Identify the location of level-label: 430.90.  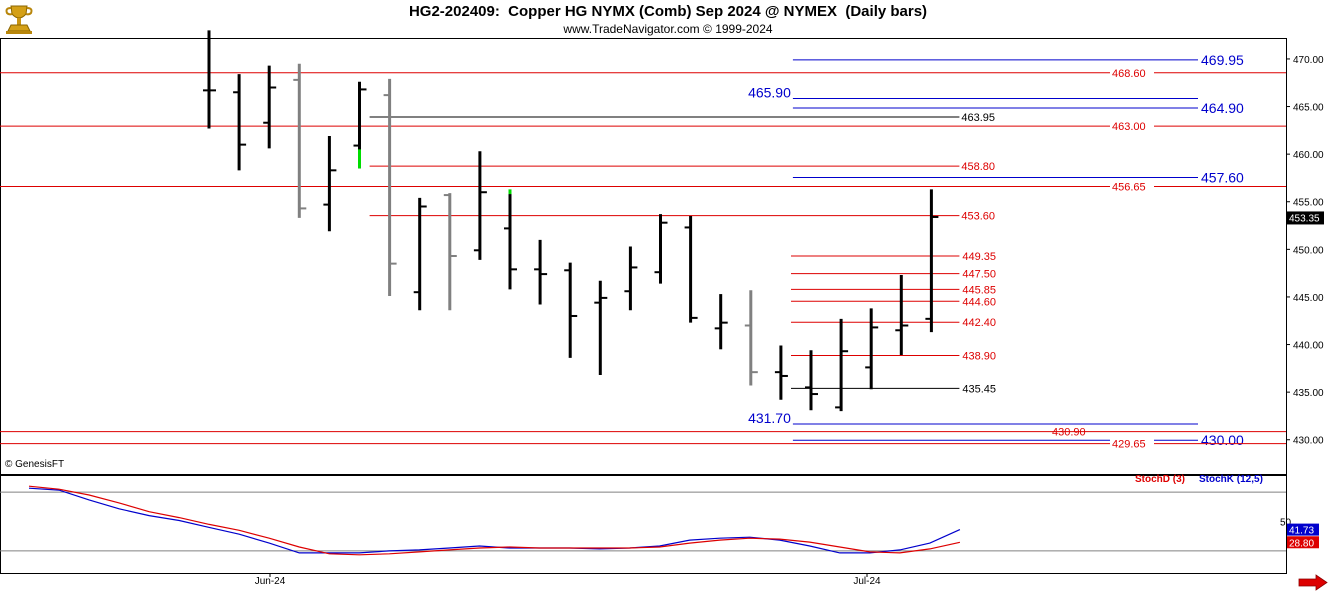
(1069, 433).